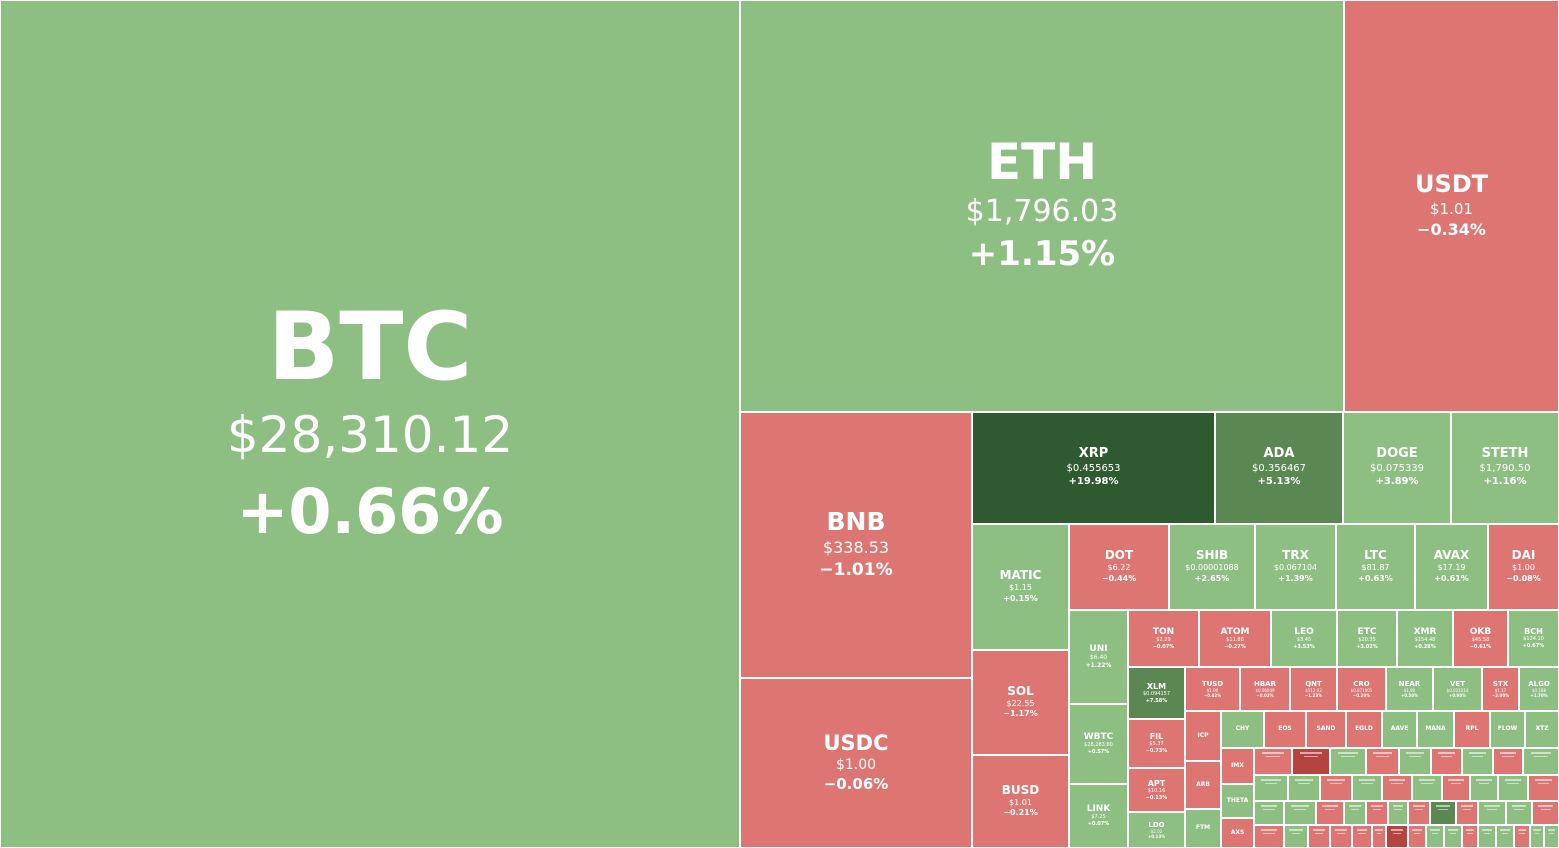  I want to click on tile-bch: BCH $124.10 +0.67%, so click(1533, 638).